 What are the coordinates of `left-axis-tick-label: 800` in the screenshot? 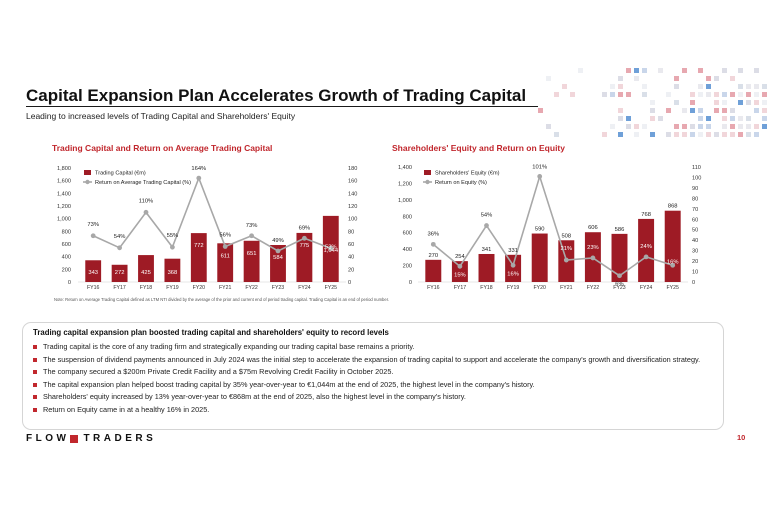 It's located at (66, 232).